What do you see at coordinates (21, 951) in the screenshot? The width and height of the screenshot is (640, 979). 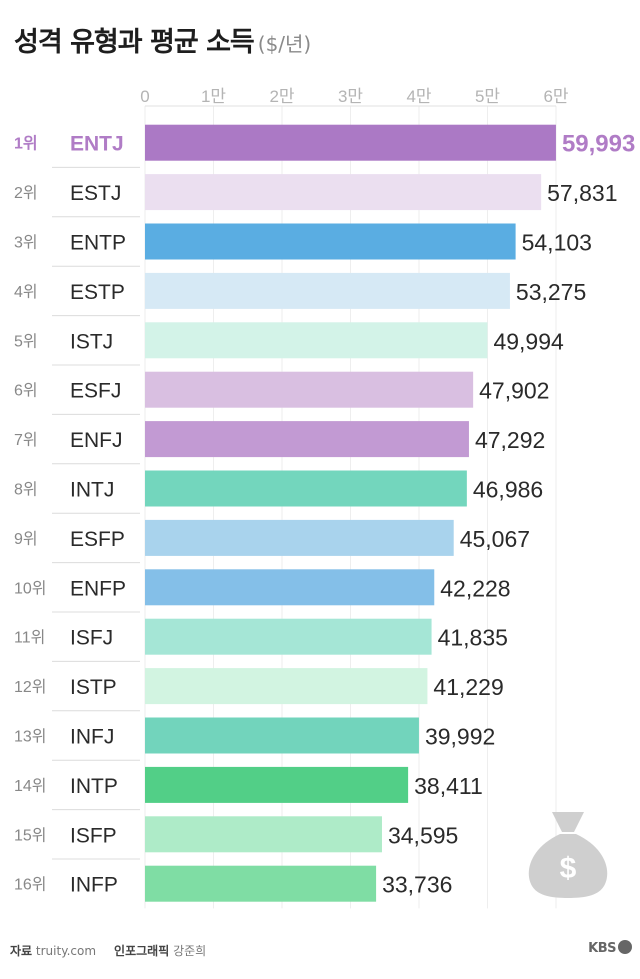 I see `source-label: 자료` at bounding box center [21, 951].